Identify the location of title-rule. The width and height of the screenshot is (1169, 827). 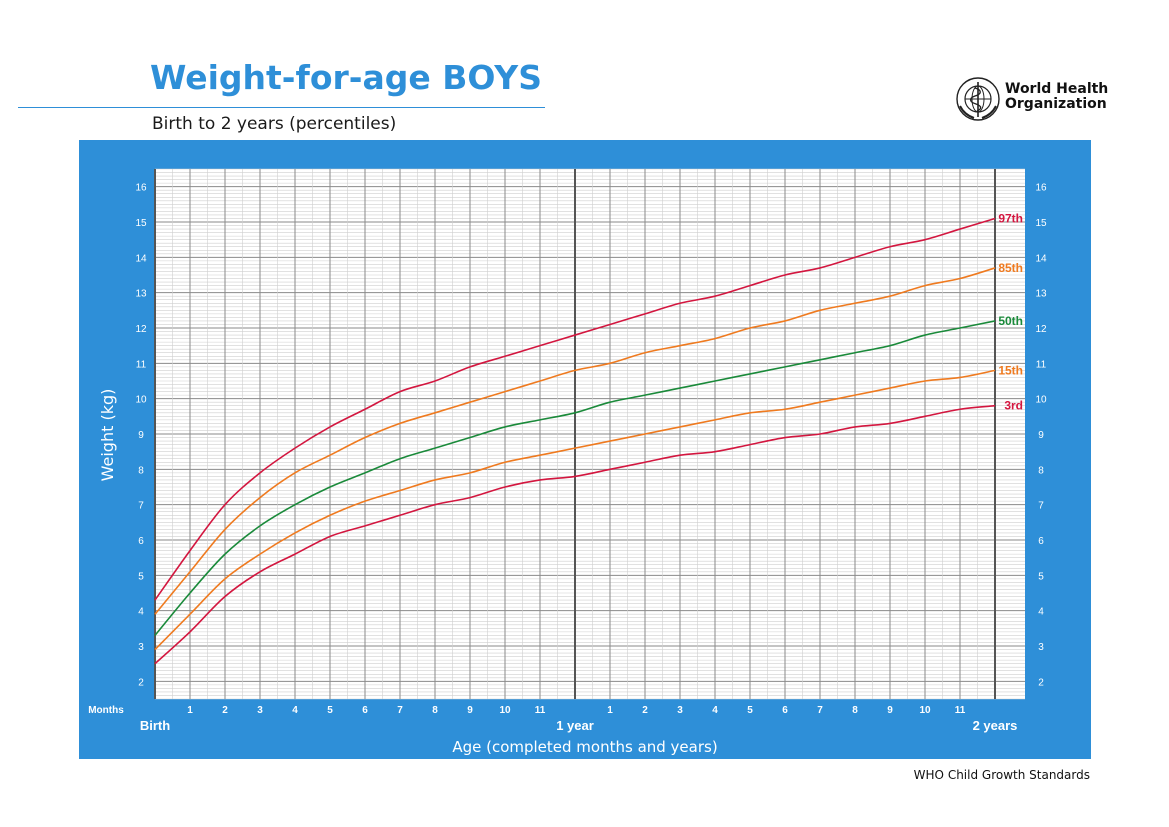
(281, 107).